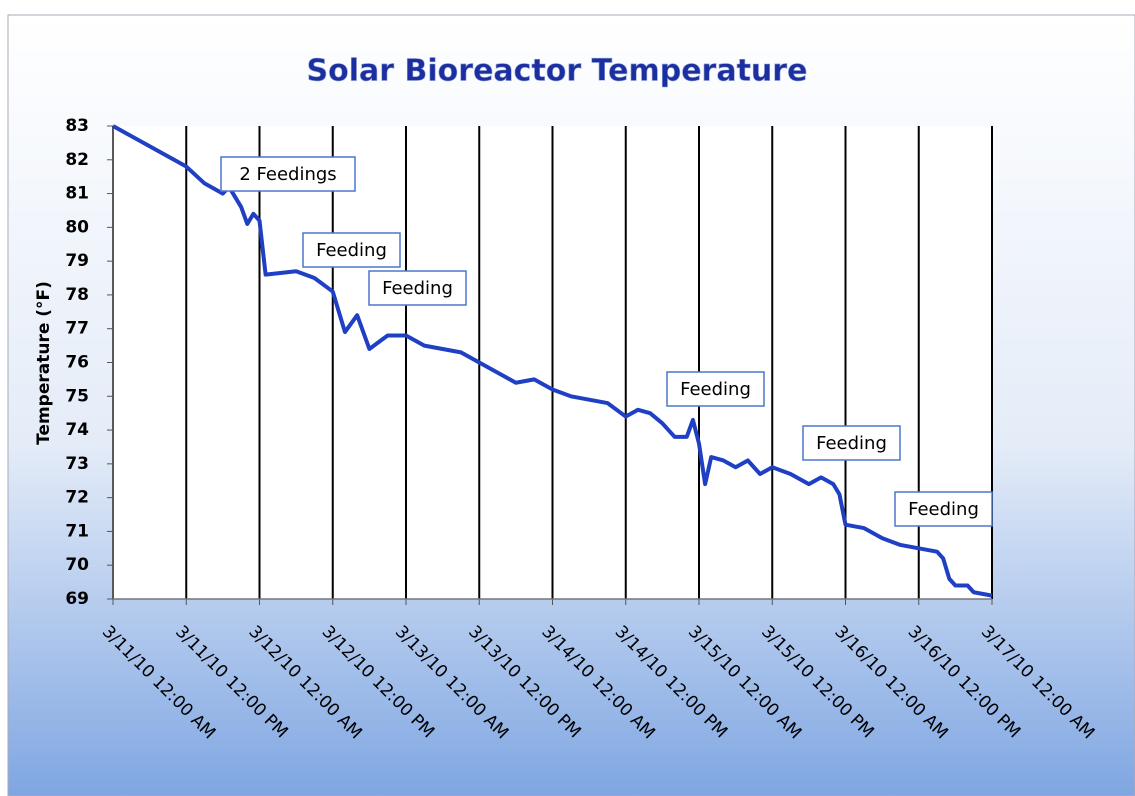 The image size is (1135, 796). I want to click on y-tick-label: 71, so click(77, 531).